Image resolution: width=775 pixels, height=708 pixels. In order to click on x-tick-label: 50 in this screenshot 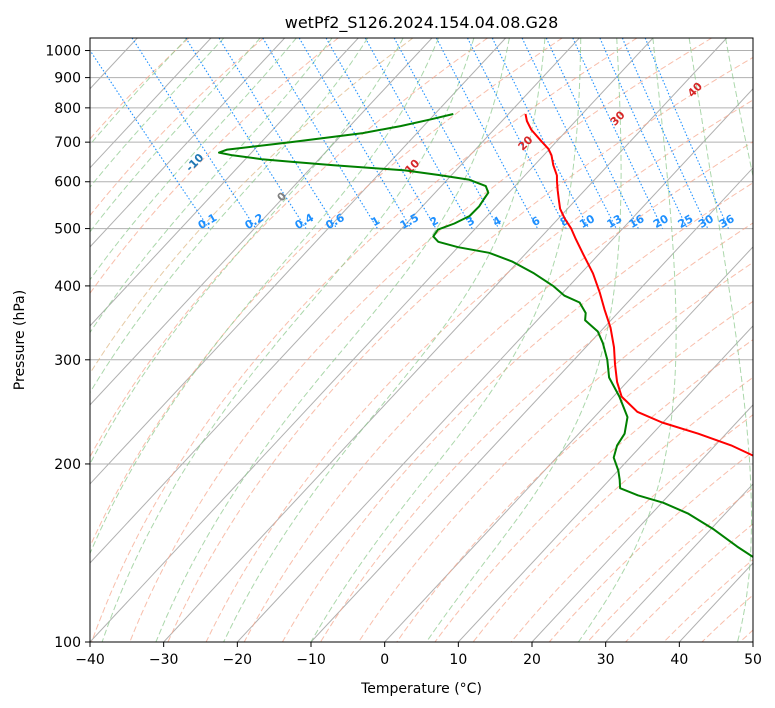, I will do `click(753, 660)`.